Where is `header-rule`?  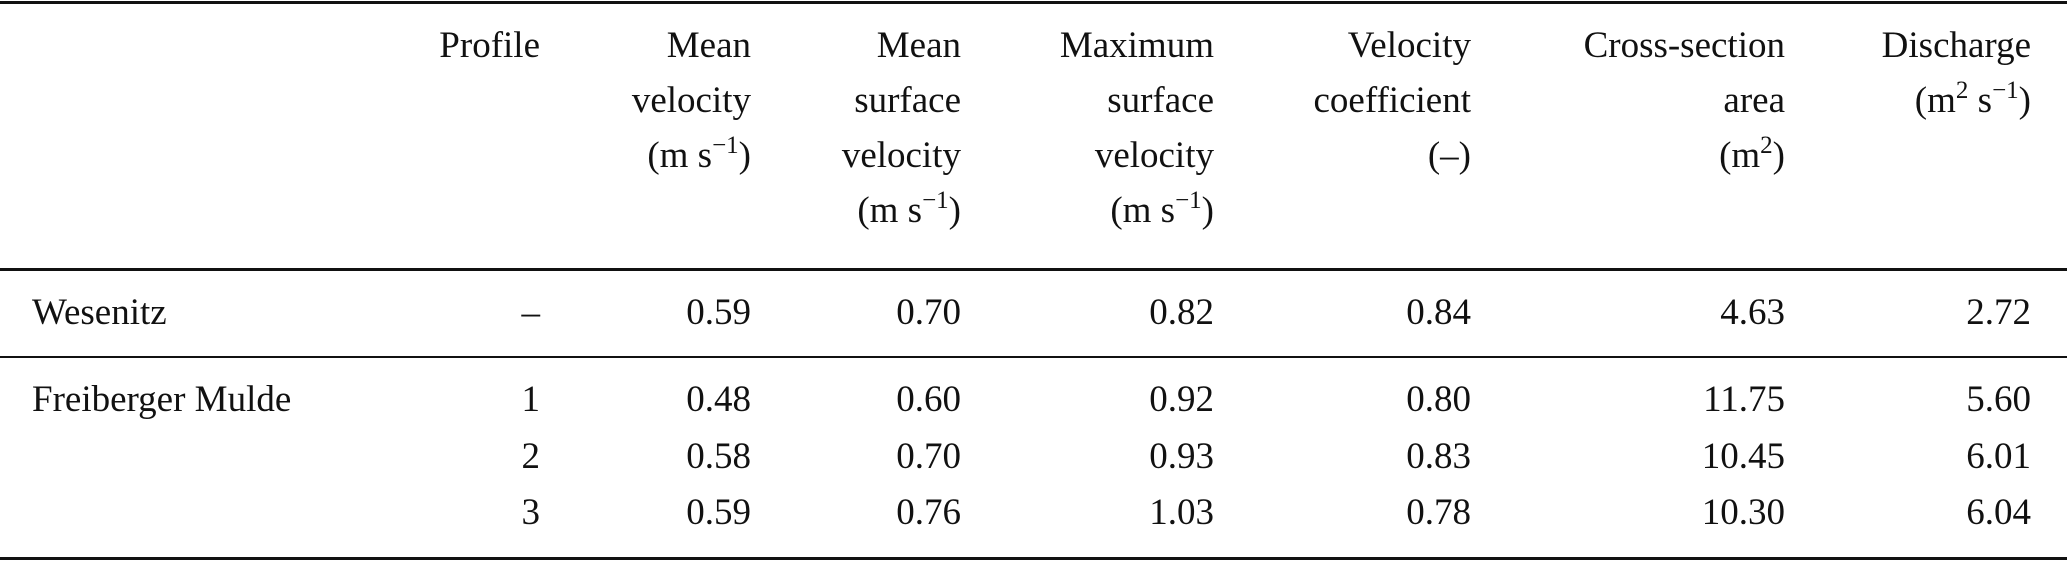 header-rule is located at coordinates (1033, 269).